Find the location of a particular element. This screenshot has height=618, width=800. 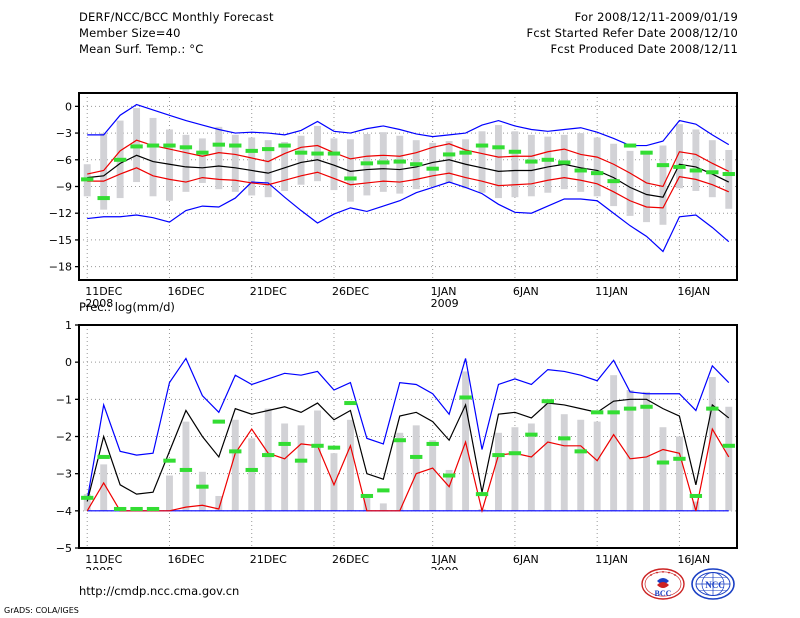

series-ensemble-min is located at coordinates (408, 217).